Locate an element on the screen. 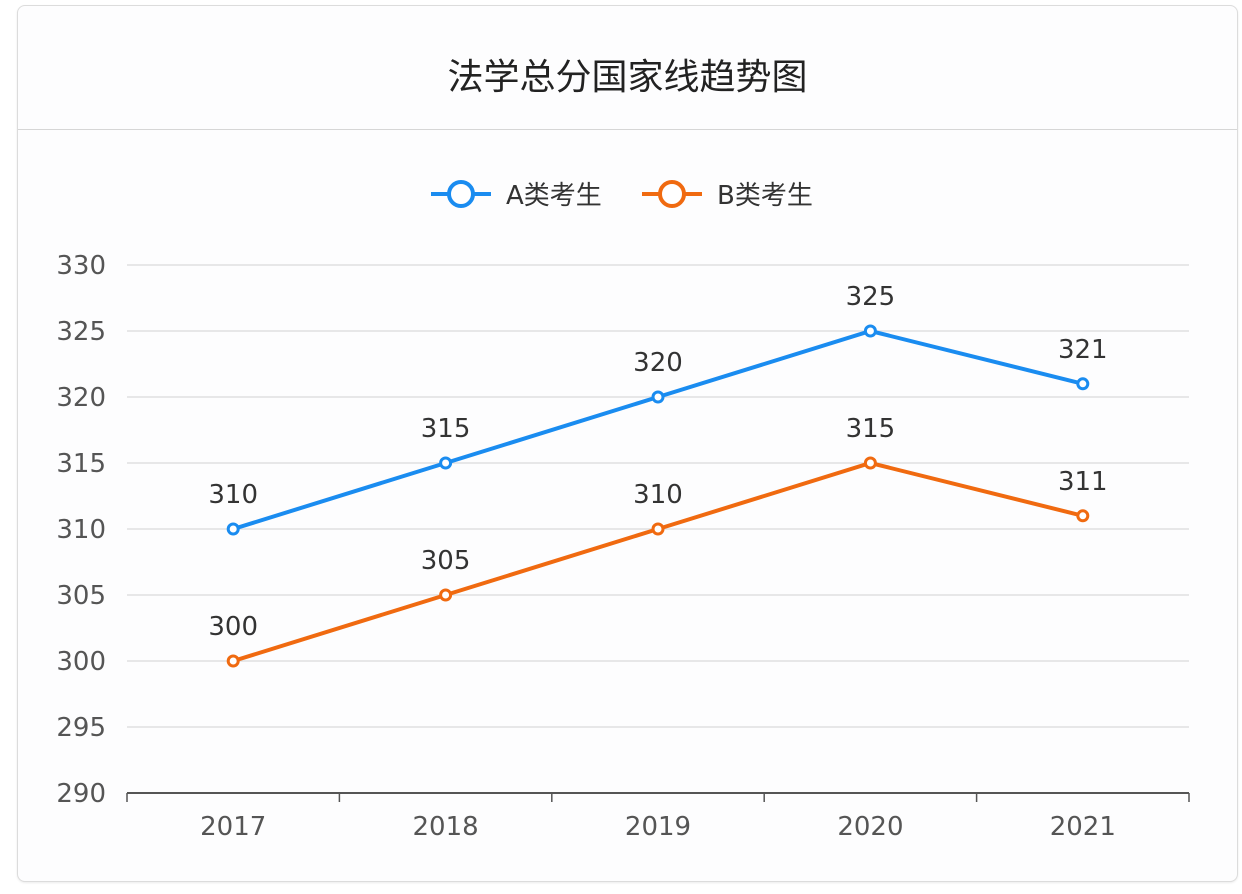  x-tick-label: 2019 is located at coordinates (658, 827).